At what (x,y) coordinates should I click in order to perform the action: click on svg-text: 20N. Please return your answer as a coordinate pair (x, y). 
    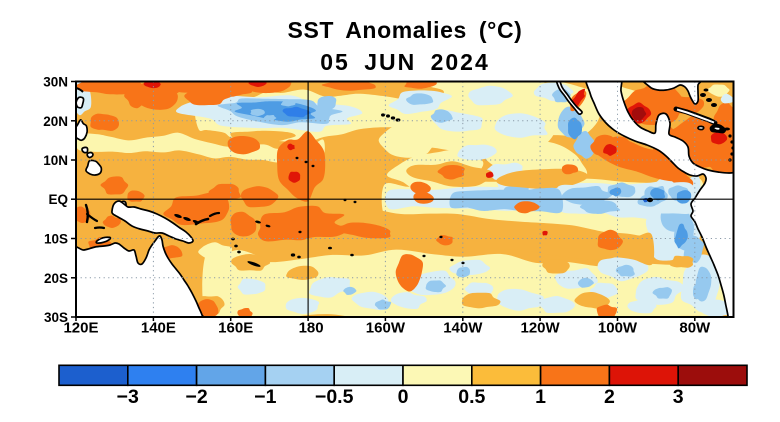
    Looking at the image, I should click on (55, 121).